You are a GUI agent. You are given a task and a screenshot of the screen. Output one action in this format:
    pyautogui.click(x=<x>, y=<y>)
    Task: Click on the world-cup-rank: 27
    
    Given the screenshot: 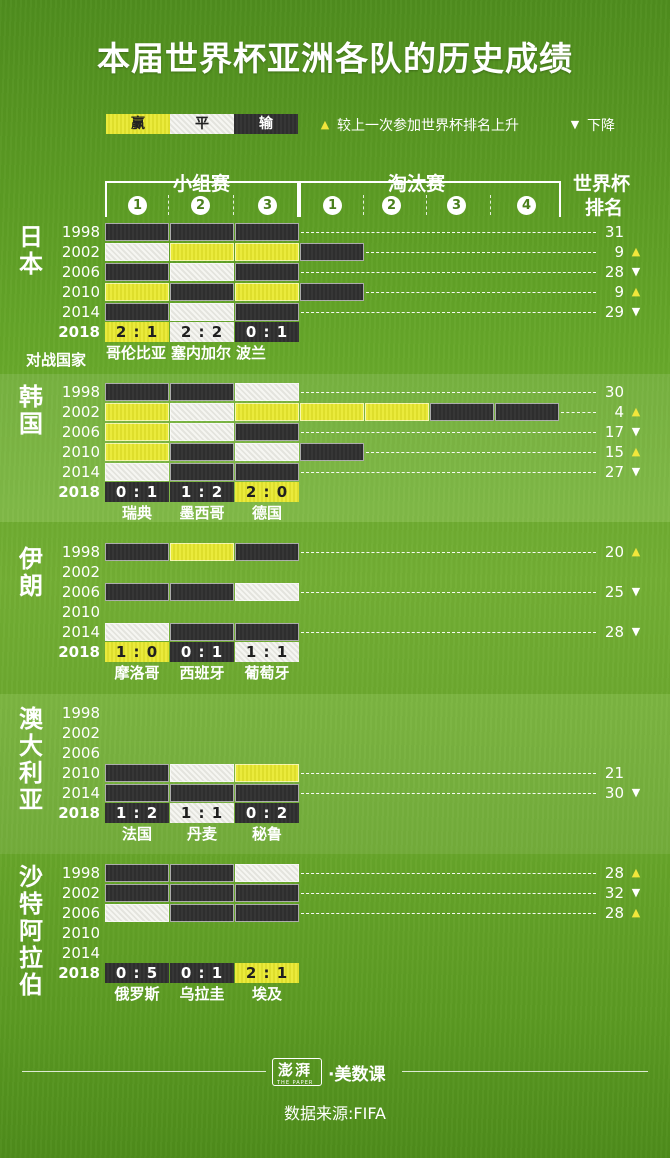 What is the action you would take?
    pyautogui.click(x=614, y=472)
    